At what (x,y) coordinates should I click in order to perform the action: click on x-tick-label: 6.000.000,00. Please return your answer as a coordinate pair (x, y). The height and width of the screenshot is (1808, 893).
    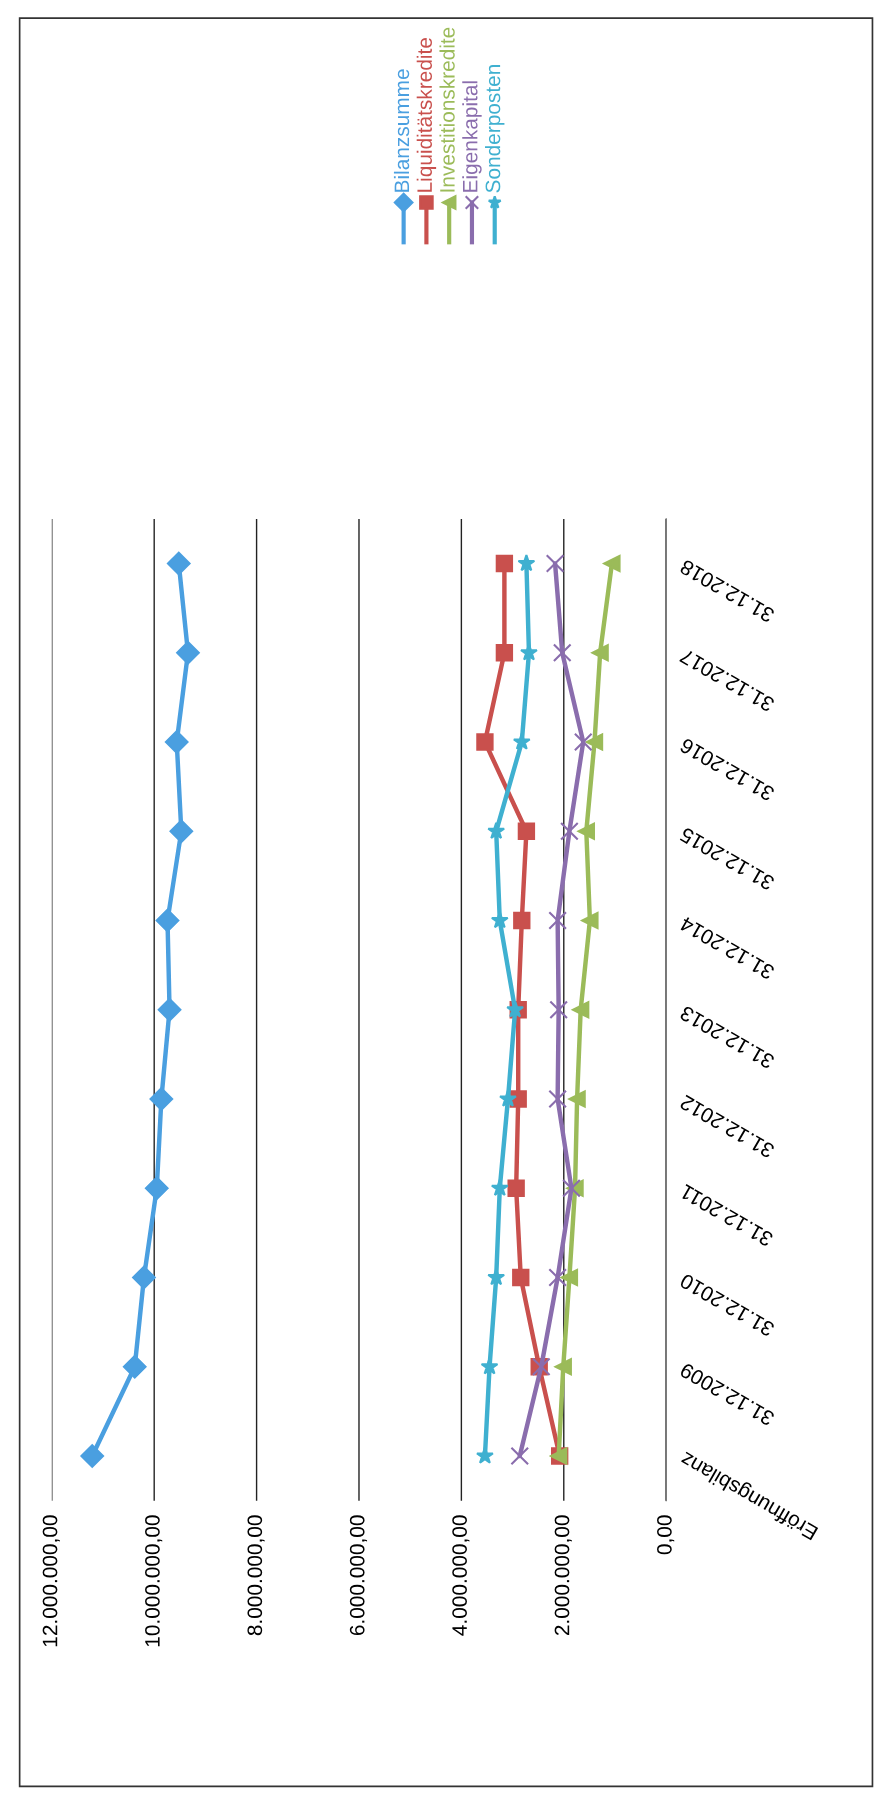
    Looking at the image, I should click on (358, 1575).